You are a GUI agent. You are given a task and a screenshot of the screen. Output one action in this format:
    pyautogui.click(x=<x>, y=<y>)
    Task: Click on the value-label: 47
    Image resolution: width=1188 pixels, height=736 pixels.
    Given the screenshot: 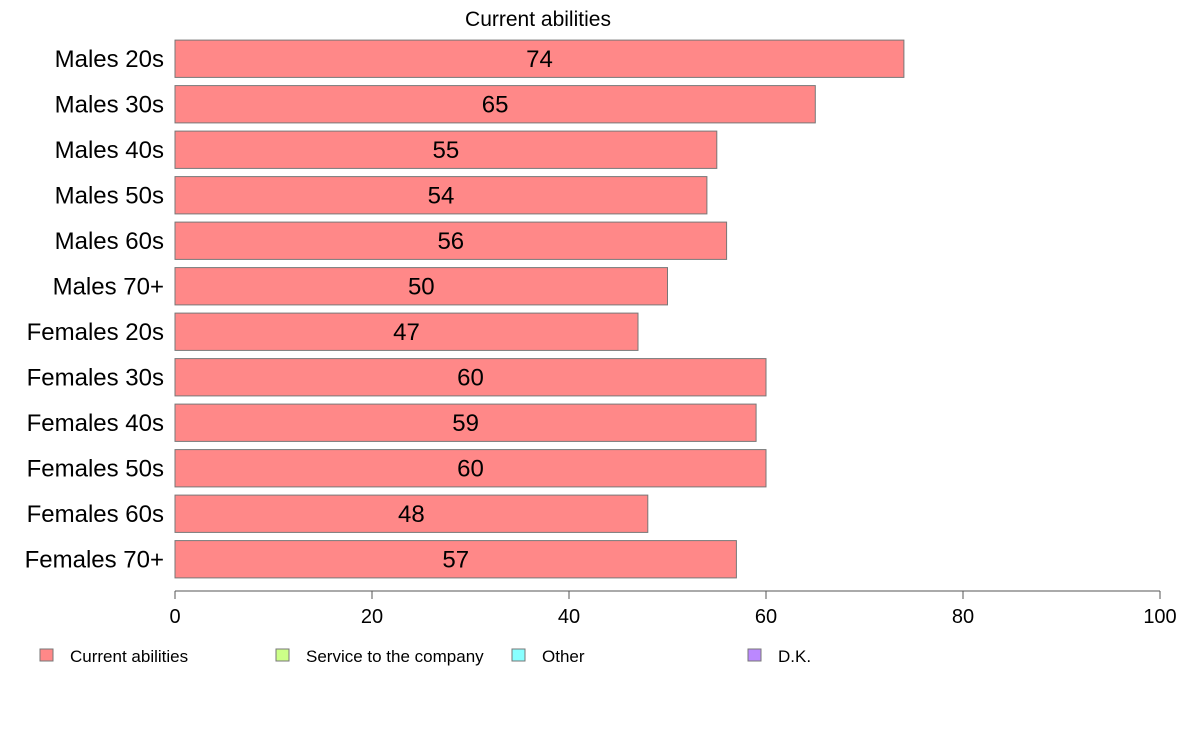 What is the action you would take?
    pyautogui.click(x=406, y=332)
    